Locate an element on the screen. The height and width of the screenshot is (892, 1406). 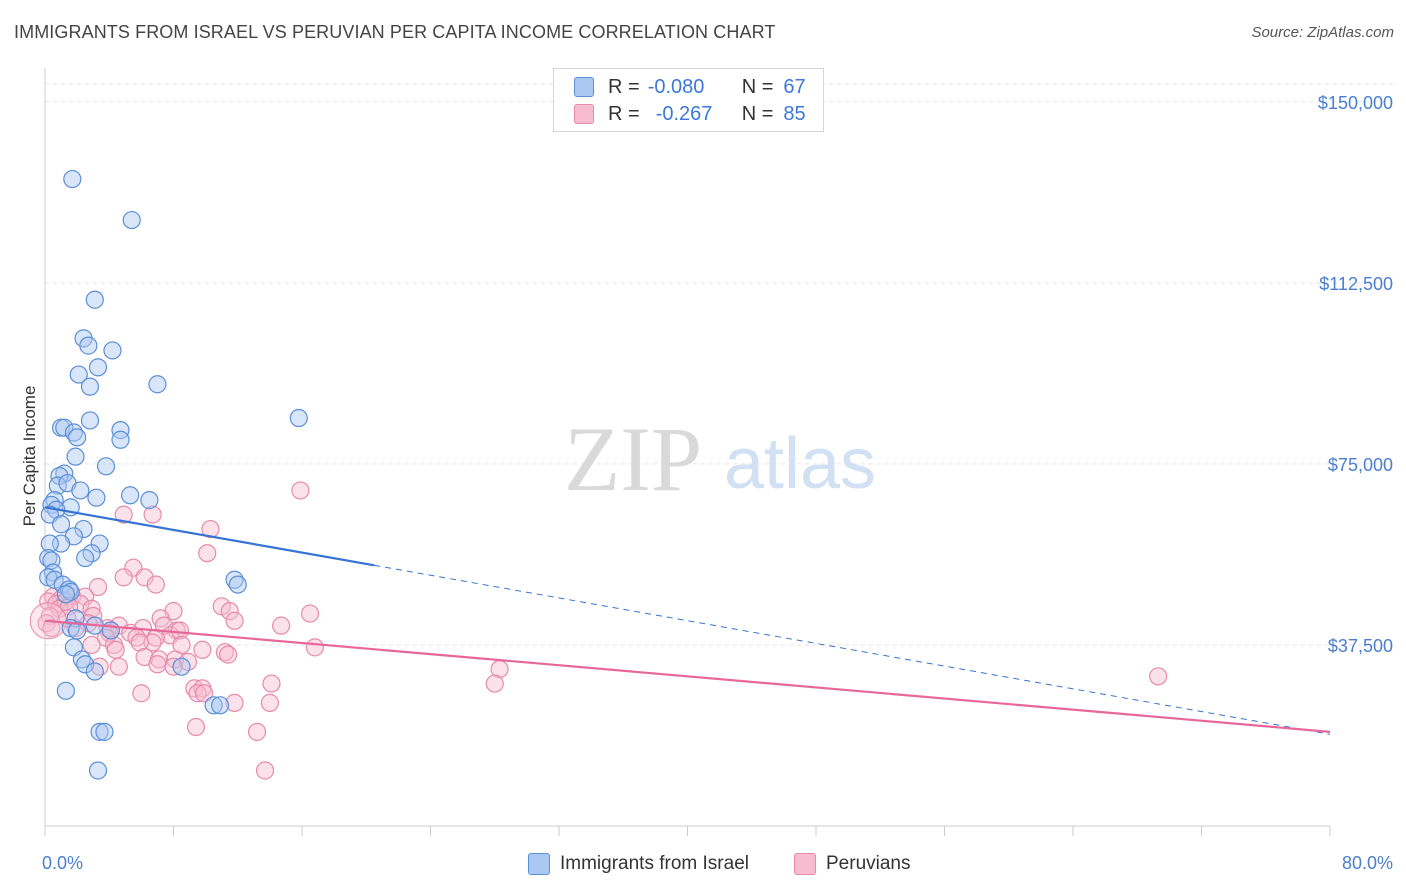
legend: R = -0.080 N = 67 R = -0.267 N = 85 is located at coordinates (688, 100).